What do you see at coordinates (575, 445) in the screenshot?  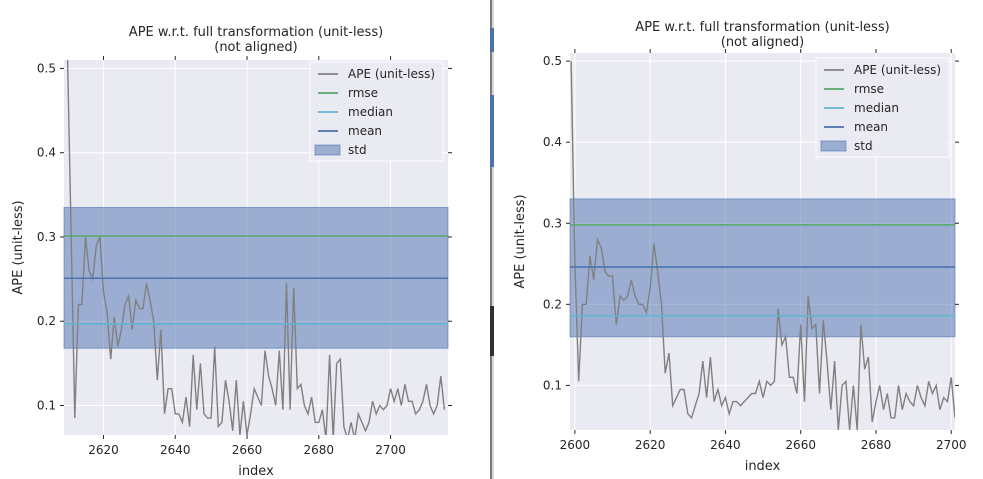 I see `x-tick-label: 2600` at bounding box center [575, 445].